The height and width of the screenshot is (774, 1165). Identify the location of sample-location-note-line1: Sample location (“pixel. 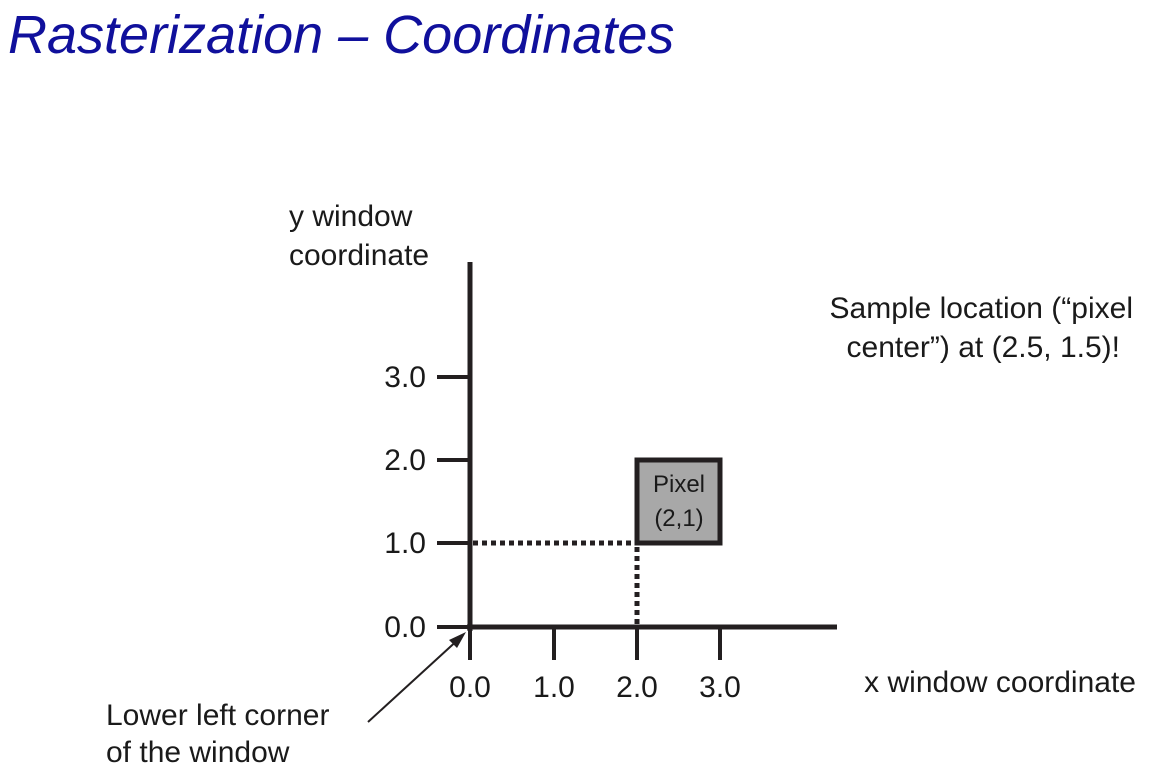
(981, 308).